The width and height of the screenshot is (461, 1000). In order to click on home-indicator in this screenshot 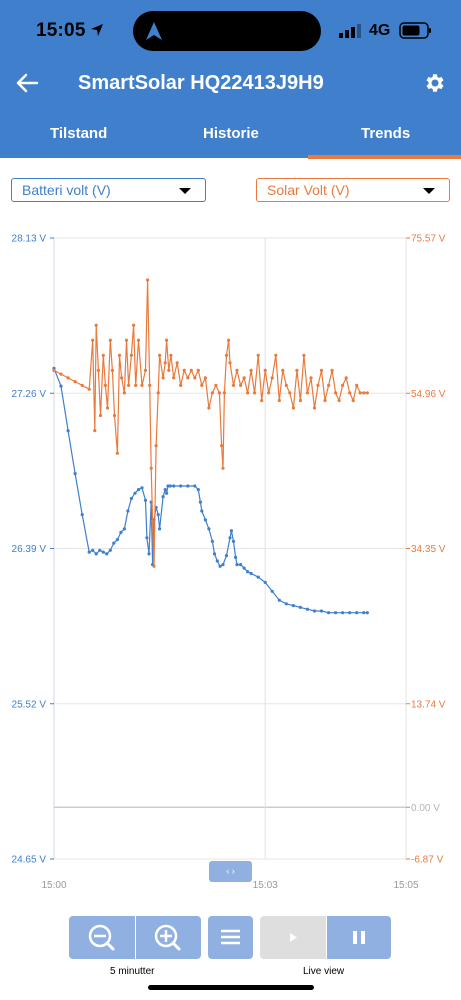, I will do `click(231, 987)`.